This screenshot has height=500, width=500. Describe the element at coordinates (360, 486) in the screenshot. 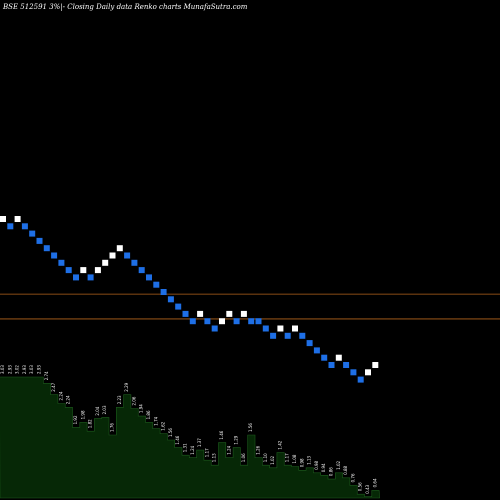

I see `volume-label: 0.56` at that location.